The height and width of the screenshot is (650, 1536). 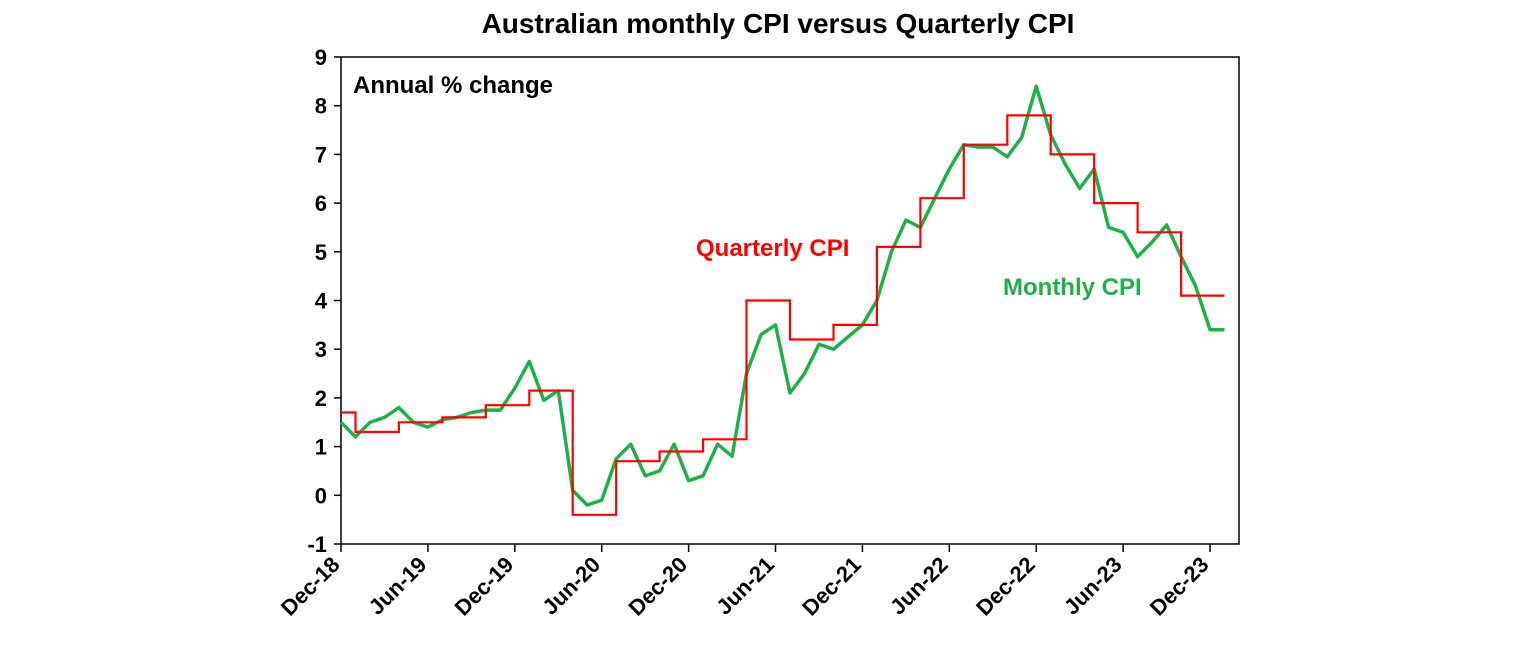 I want to click on series-label: Quarterly CPI, so click(x=772, y=248).